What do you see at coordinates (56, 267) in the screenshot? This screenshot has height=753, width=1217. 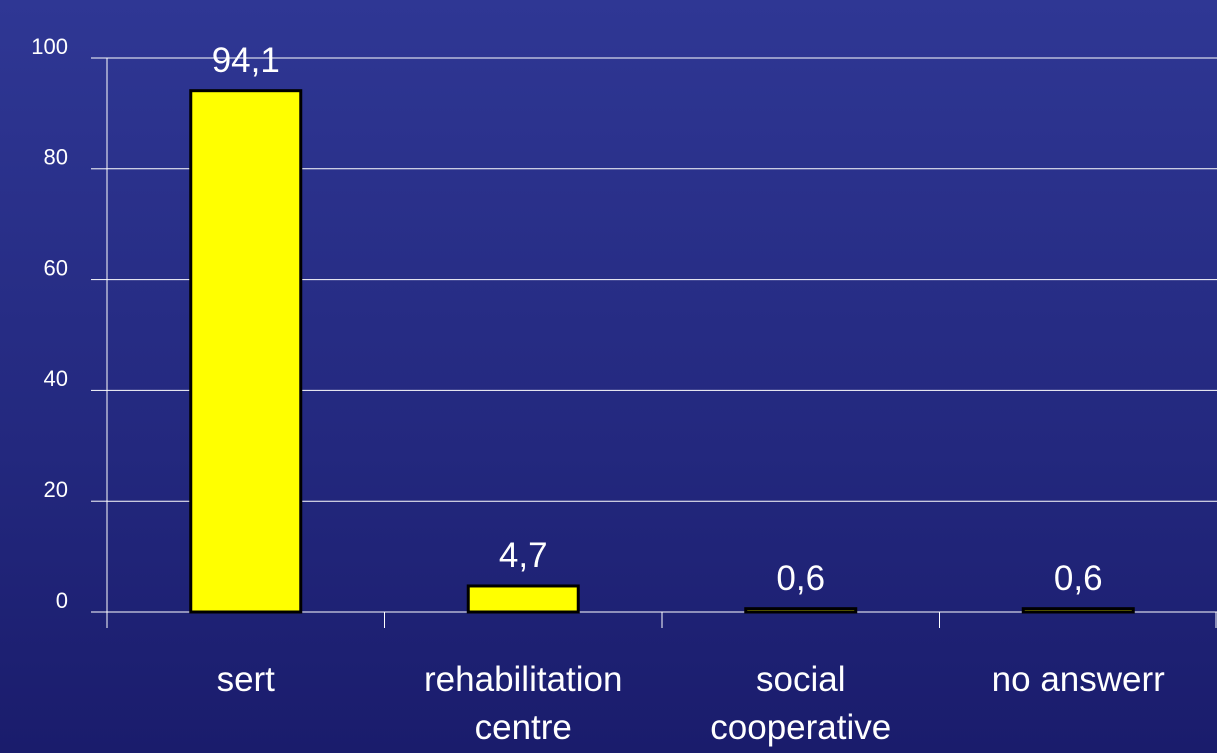 I see `y-tick-label: 60` at bounding box center [56, 267].